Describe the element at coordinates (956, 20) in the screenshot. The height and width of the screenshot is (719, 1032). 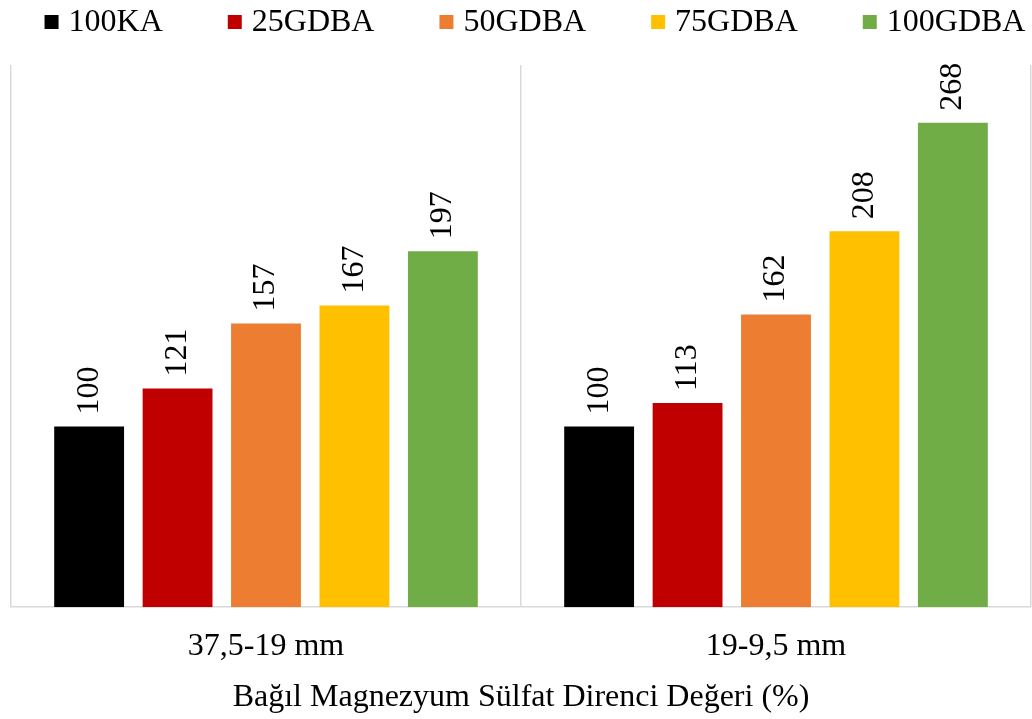
I see `legend-label: 100GDBA` at that location.